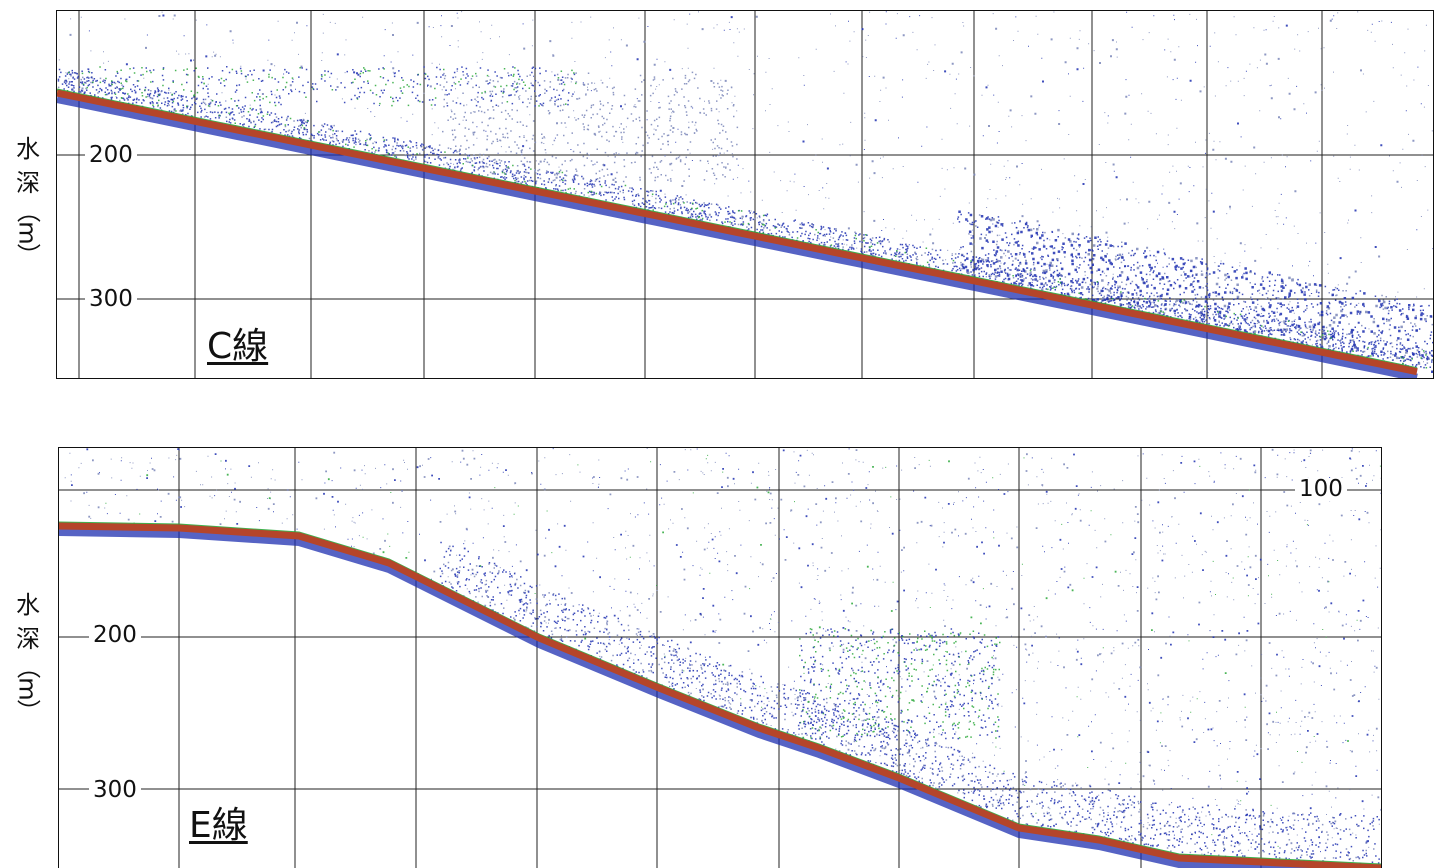 Image resolution: width=1435 pixels, height=868 pixels. Describe the element at coordinates (28, 232) in the screenshot. I see `y-axis-label-c-char: m` at that location.